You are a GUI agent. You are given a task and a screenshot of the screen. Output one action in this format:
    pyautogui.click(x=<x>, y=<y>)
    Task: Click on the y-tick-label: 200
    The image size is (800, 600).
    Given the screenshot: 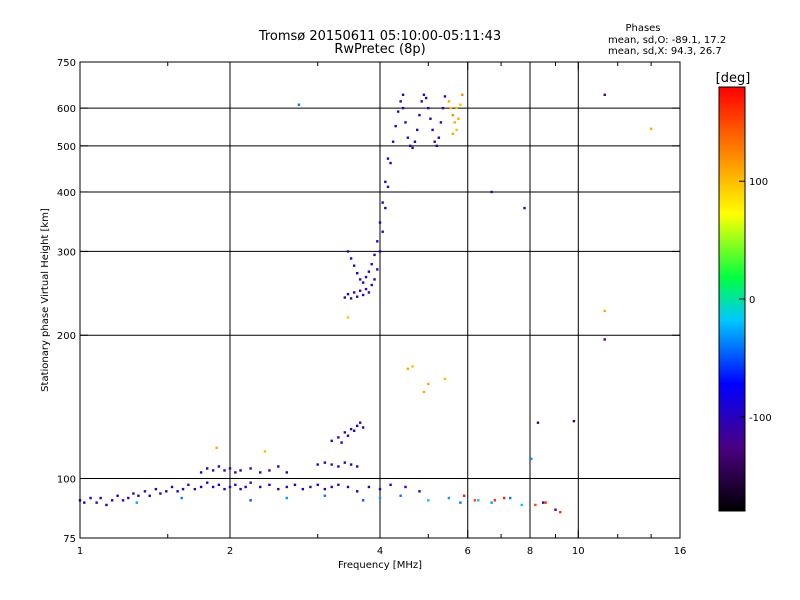 What is the action you would take?
    pyautogui.click(x=66, y=336)
    